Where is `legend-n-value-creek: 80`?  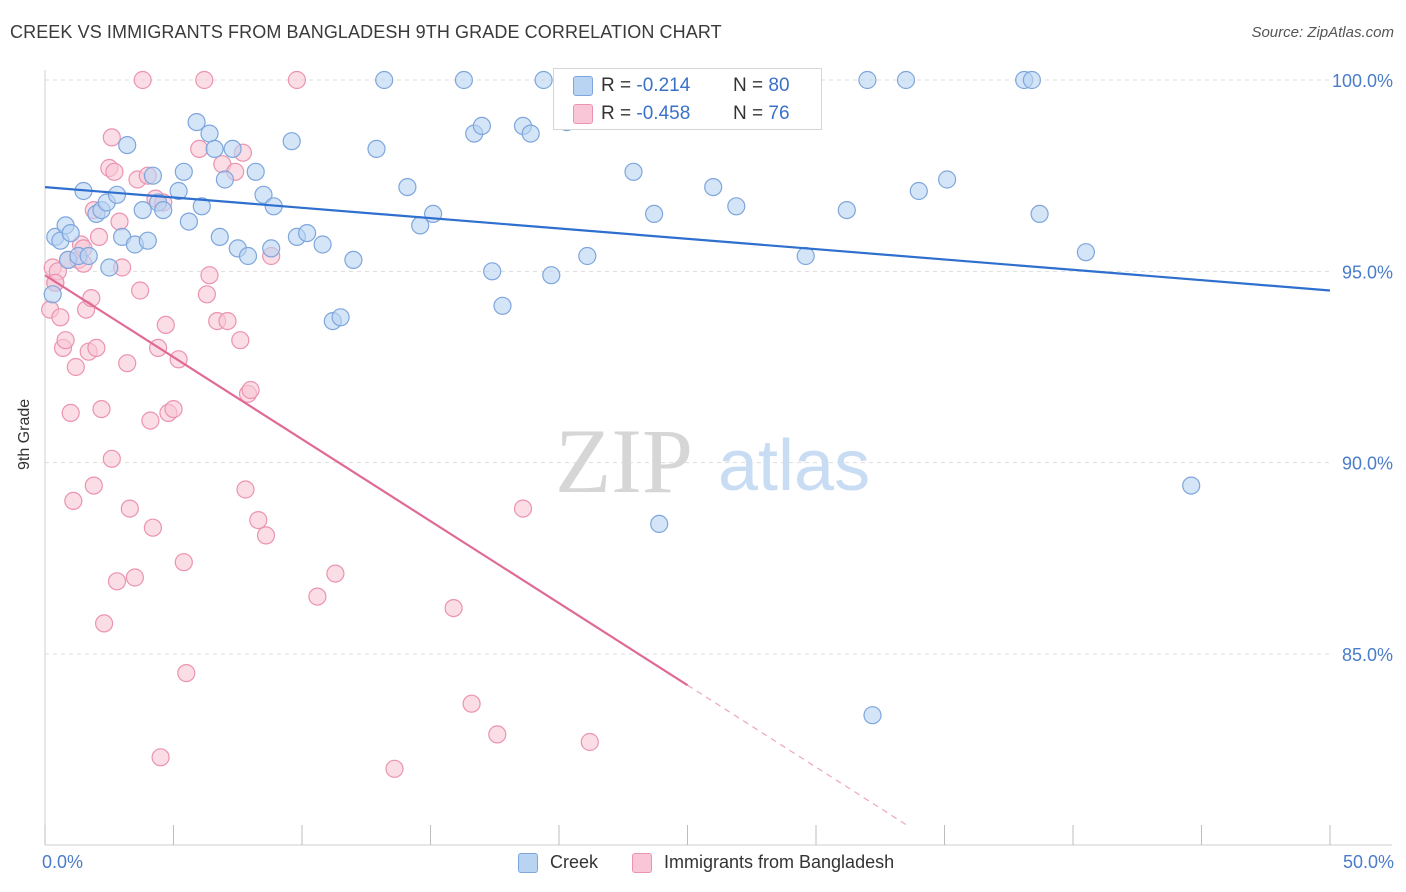
legend-n-value-creek: 80 is located at coordinates (779, 85).